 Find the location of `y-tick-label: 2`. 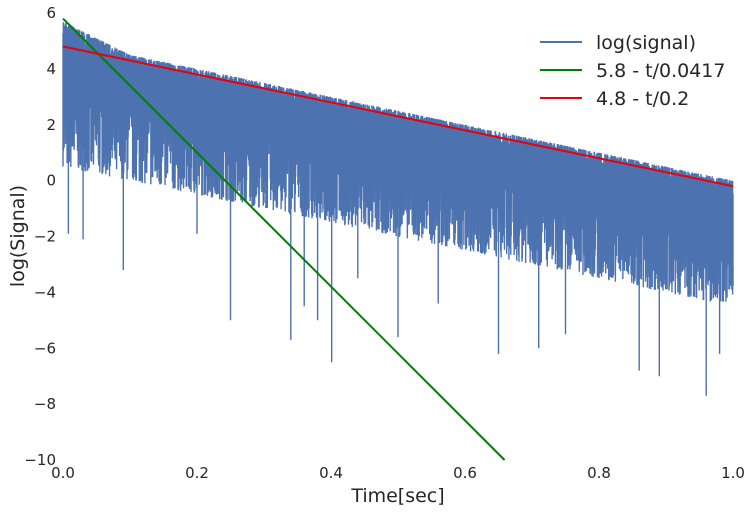

y-tick-label: 2 is located at coordinates (51, 125).